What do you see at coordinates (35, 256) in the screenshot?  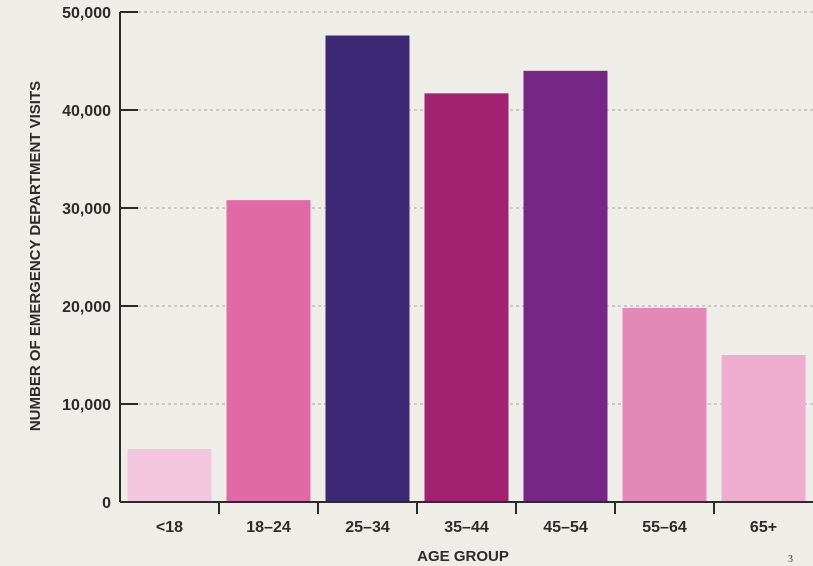 I see `y-axis-title: NUMBER OF EMERGENCY DEPARTMENT VISITS` at bounding box center [35, 256].